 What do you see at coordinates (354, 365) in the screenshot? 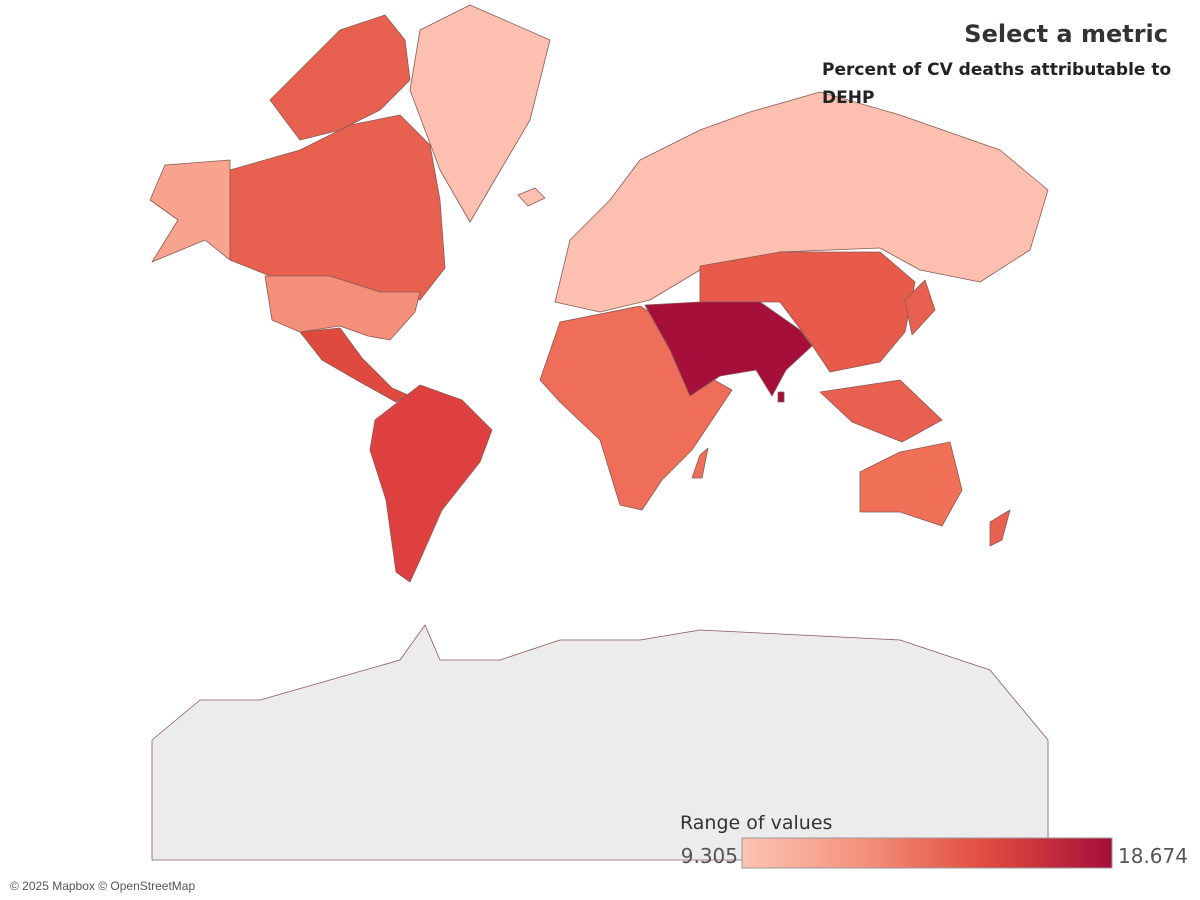
I see `central-america` at bounding box center [354, 365].